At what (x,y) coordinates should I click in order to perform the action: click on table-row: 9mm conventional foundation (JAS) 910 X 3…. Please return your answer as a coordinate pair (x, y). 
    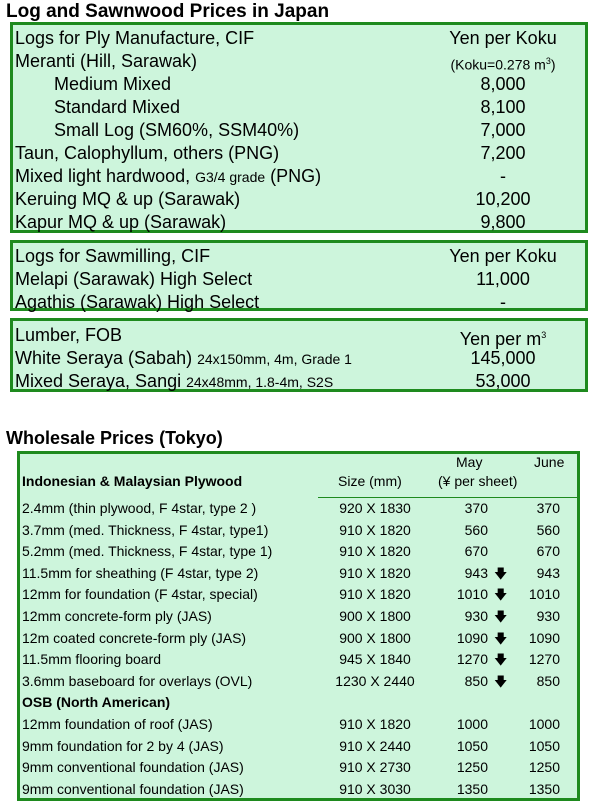
    Looking at the image, I should click on (298, 790).